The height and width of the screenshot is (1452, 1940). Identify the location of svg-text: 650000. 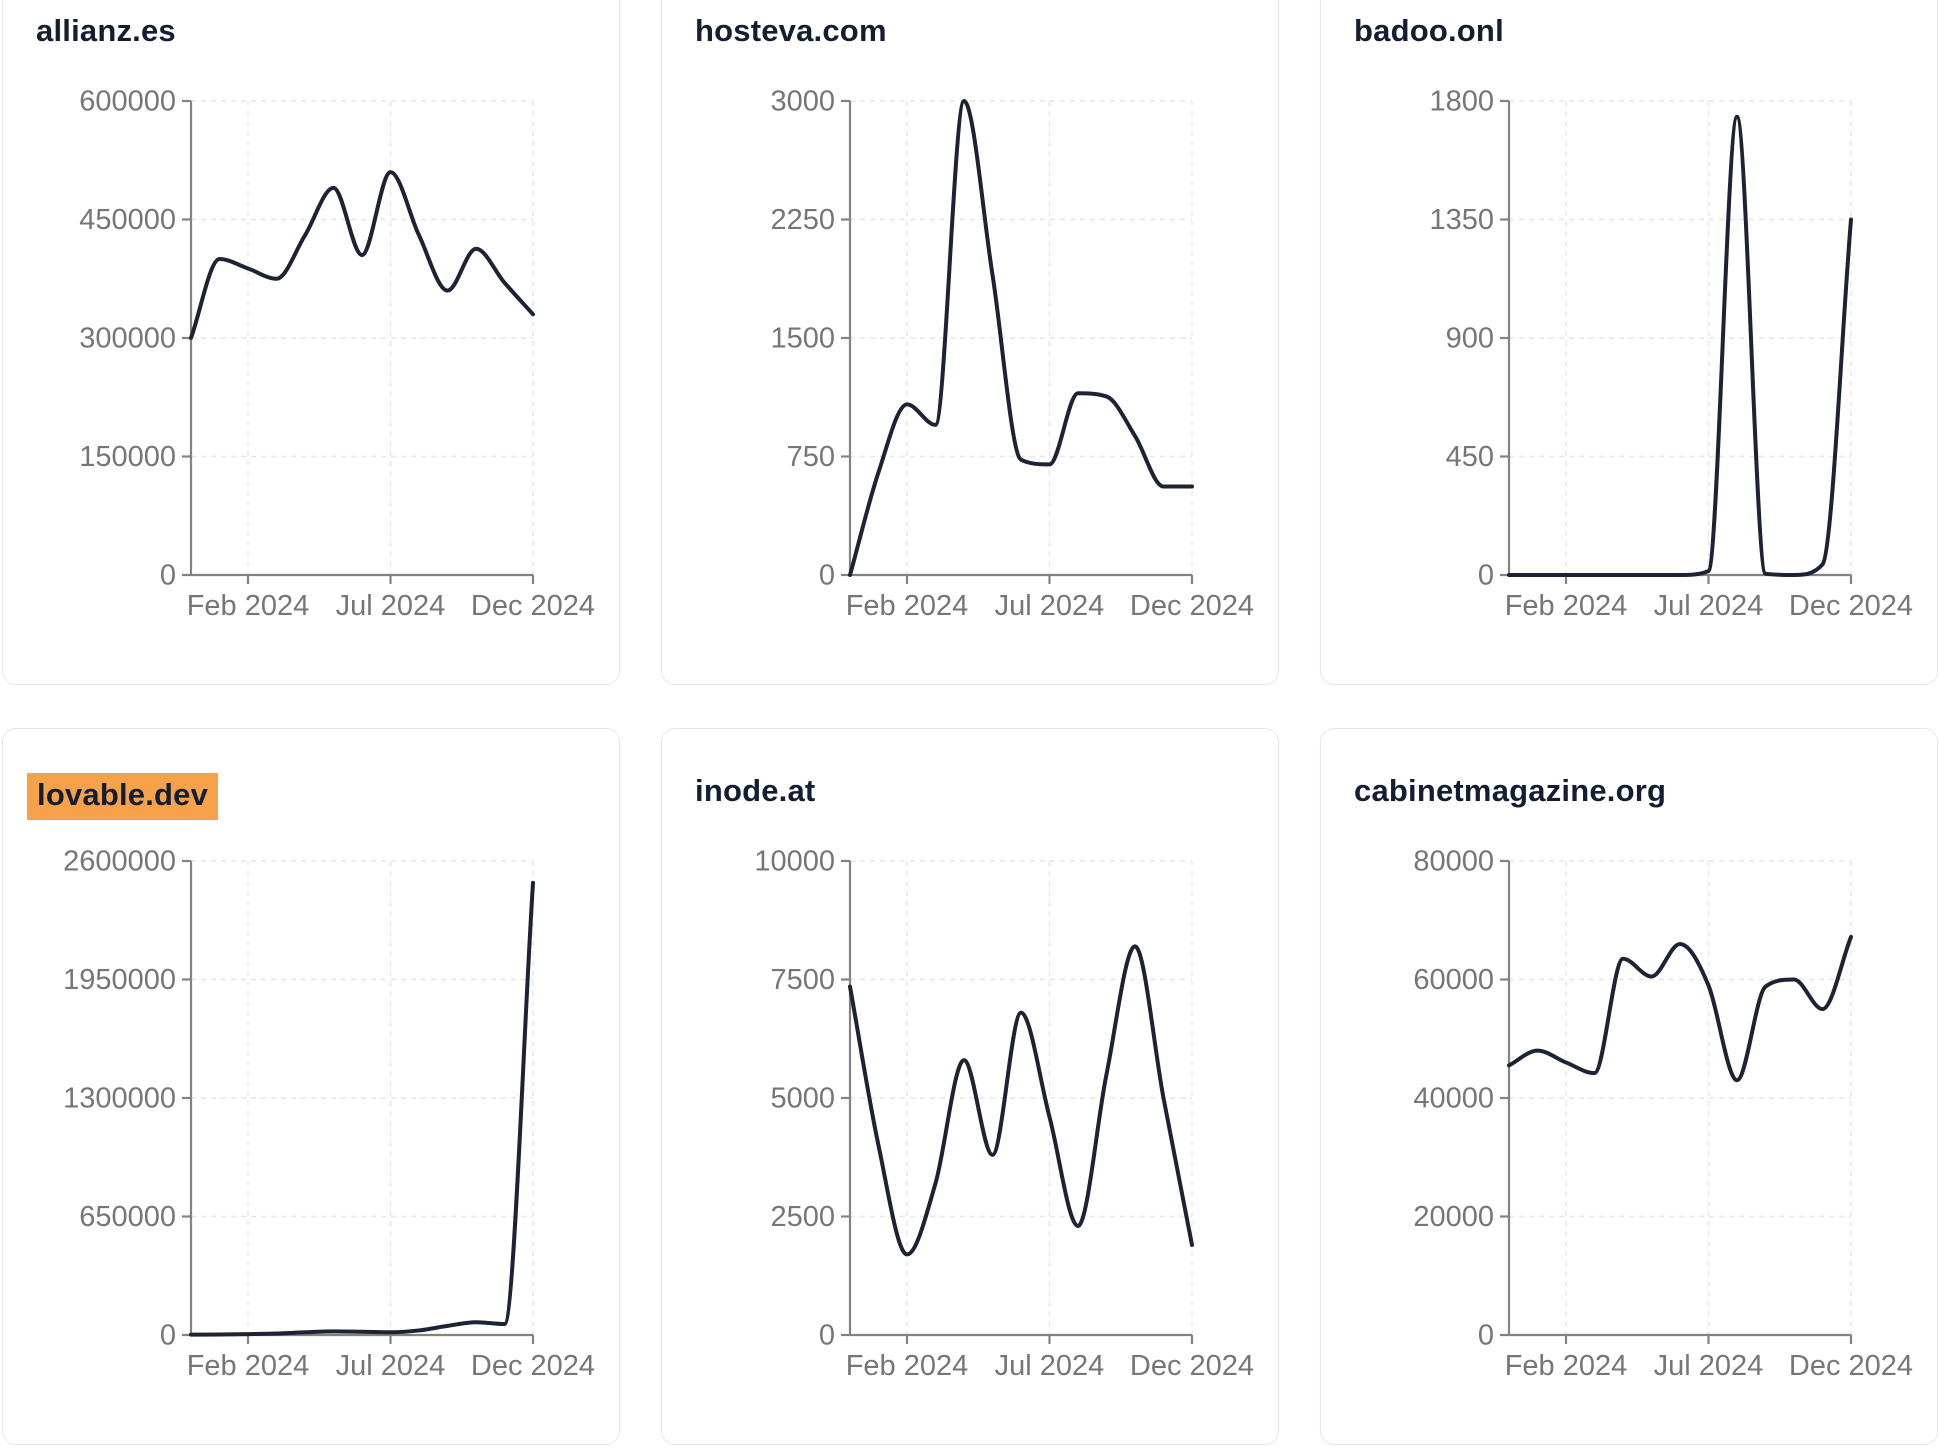
(127, 1217).